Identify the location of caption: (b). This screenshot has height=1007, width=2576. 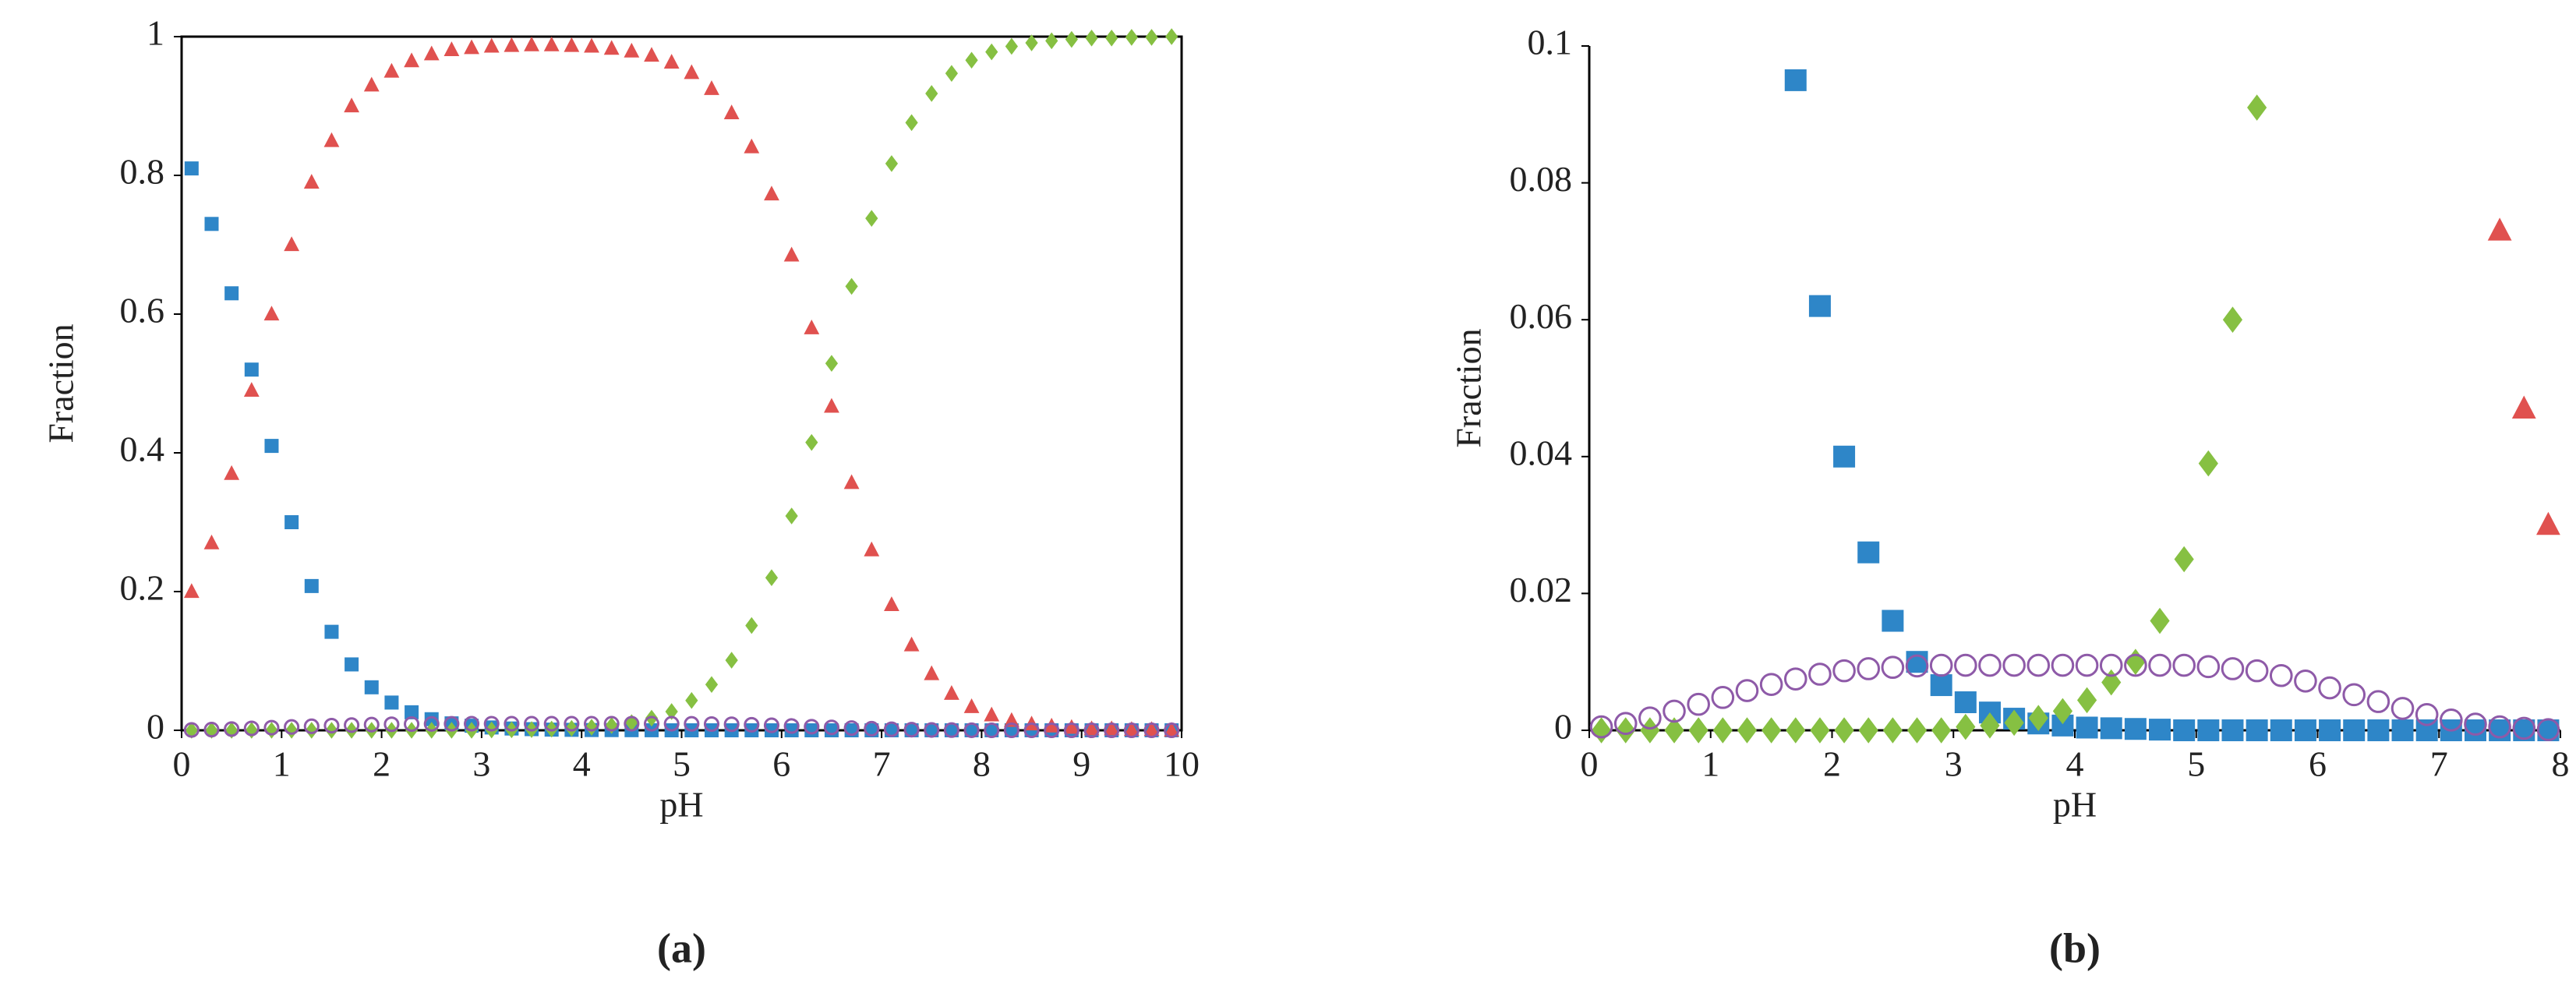
(2075, 947).